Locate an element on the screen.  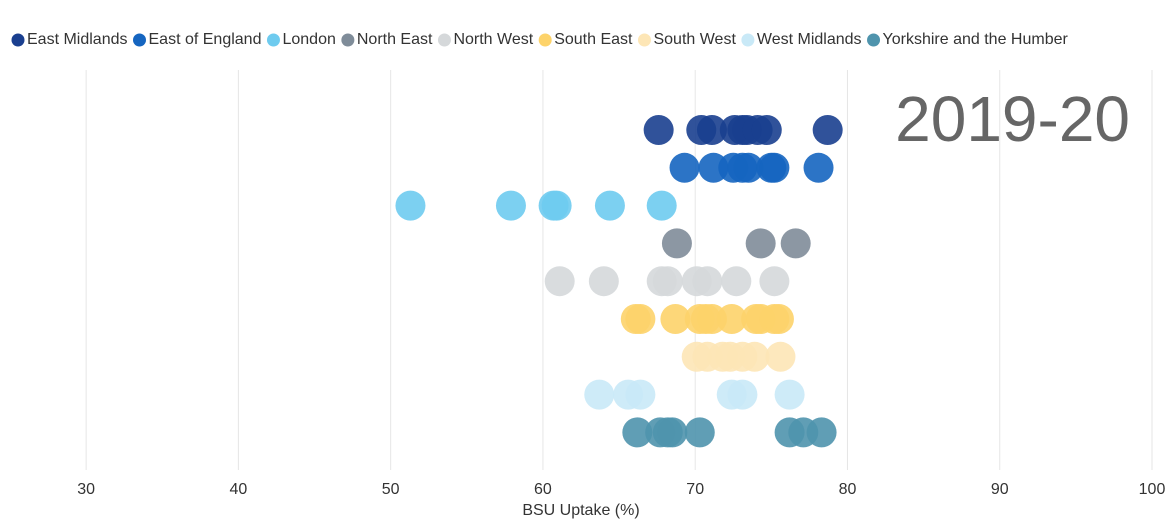
year-annotation: 2019-20 is located at coordinates (1012, 119).